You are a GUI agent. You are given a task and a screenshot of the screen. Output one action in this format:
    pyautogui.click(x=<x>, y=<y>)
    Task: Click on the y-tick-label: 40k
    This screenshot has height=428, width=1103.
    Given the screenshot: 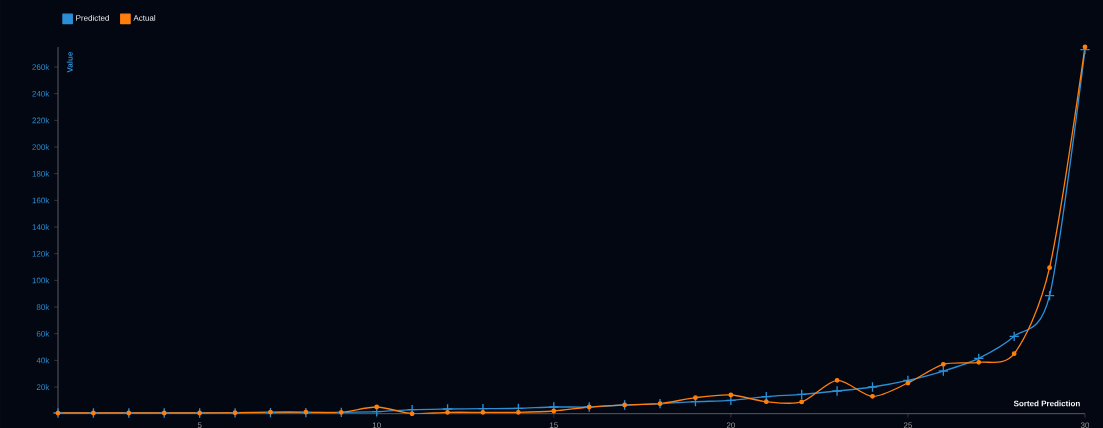 What is the action you would take?
    pyautogui.click(x=43, y=360)
    